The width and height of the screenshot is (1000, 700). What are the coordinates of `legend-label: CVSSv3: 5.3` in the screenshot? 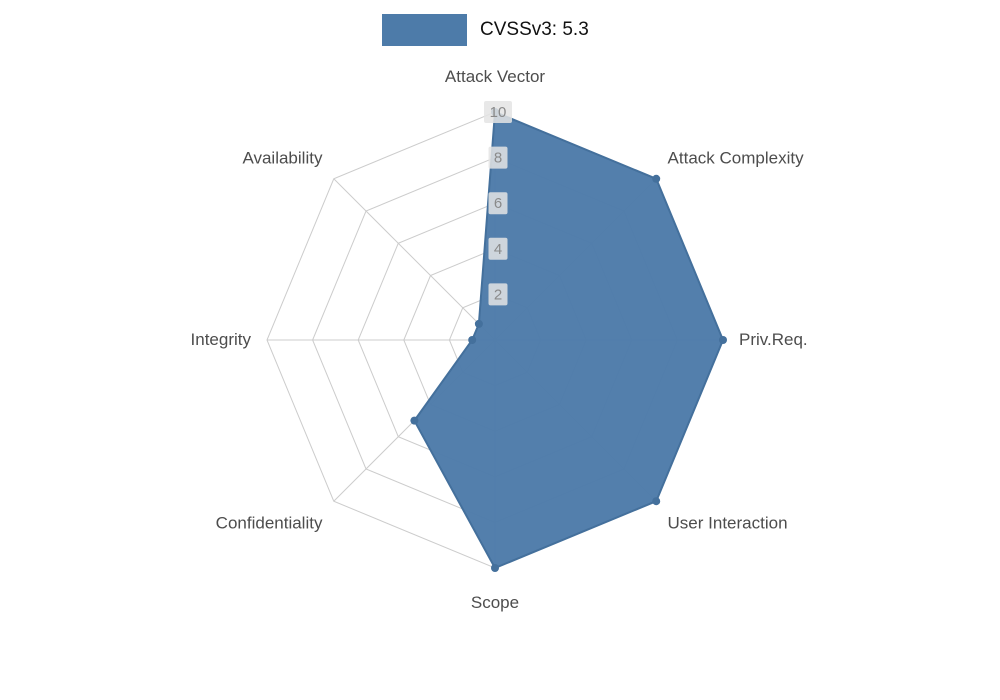 It's located at (534, 29).